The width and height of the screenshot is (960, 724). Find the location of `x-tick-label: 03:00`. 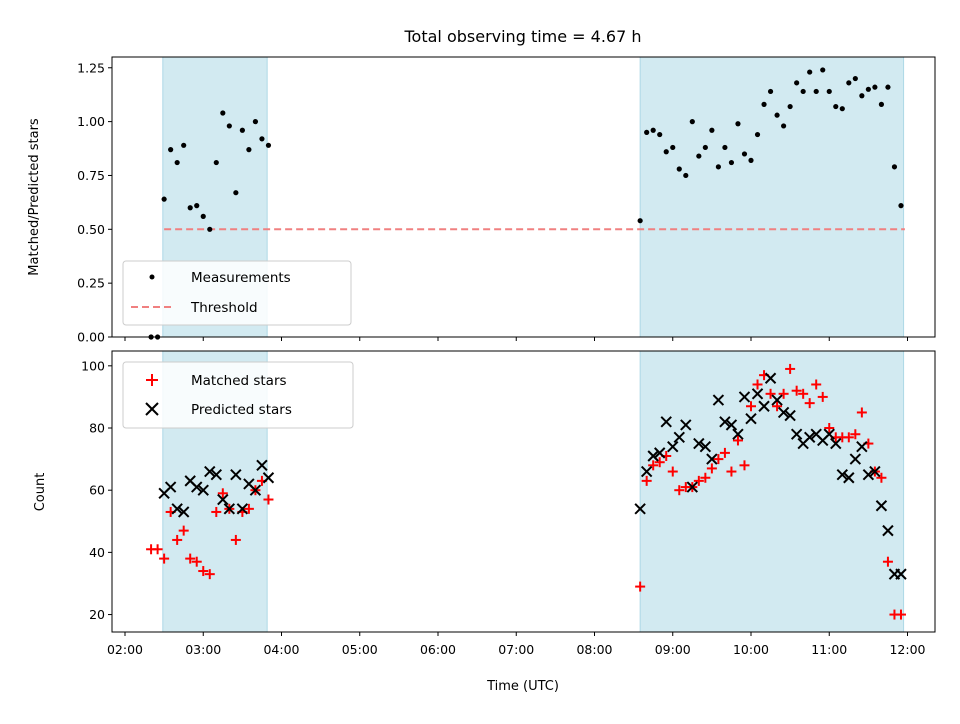

x-tick-label: 03:00 is located at coordinates (203, 649).